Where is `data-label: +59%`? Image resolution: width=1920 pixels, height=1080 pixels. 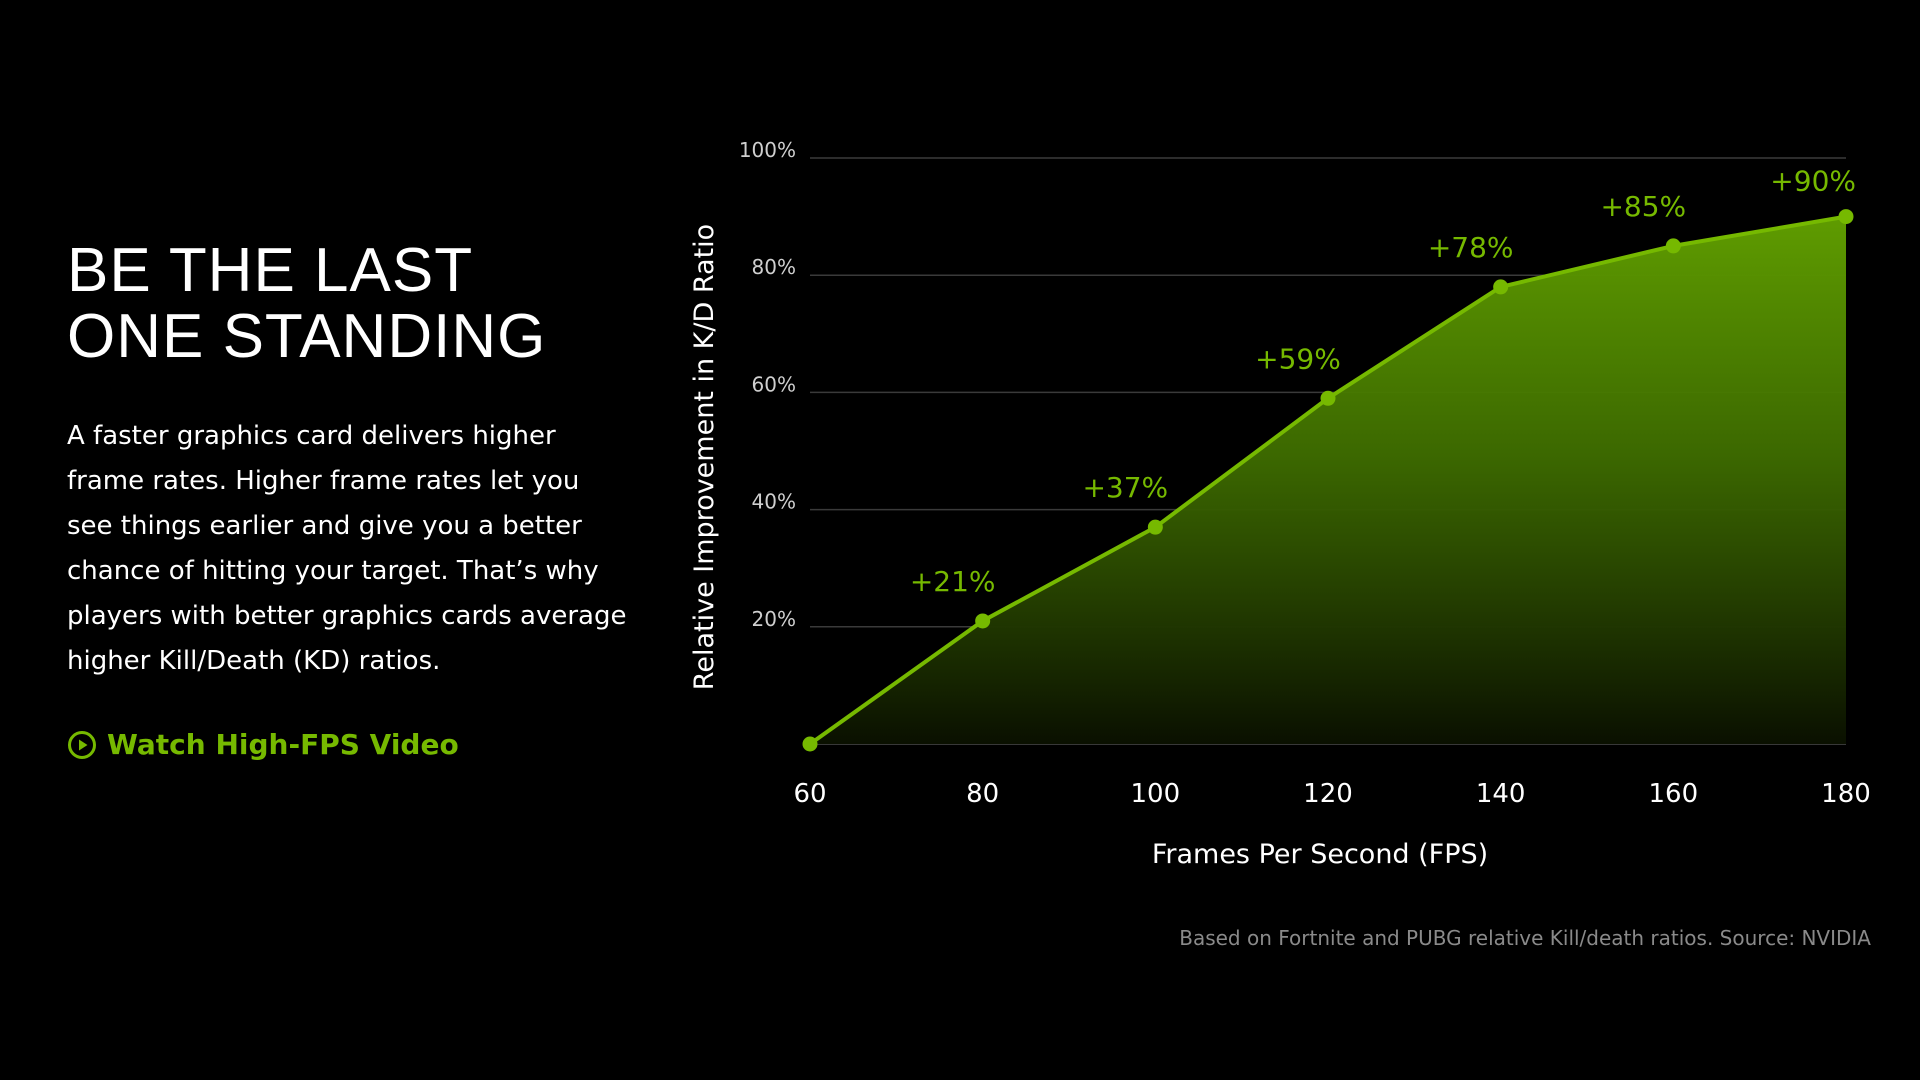 data-label: +59% is located at coordinates (1298, 358).